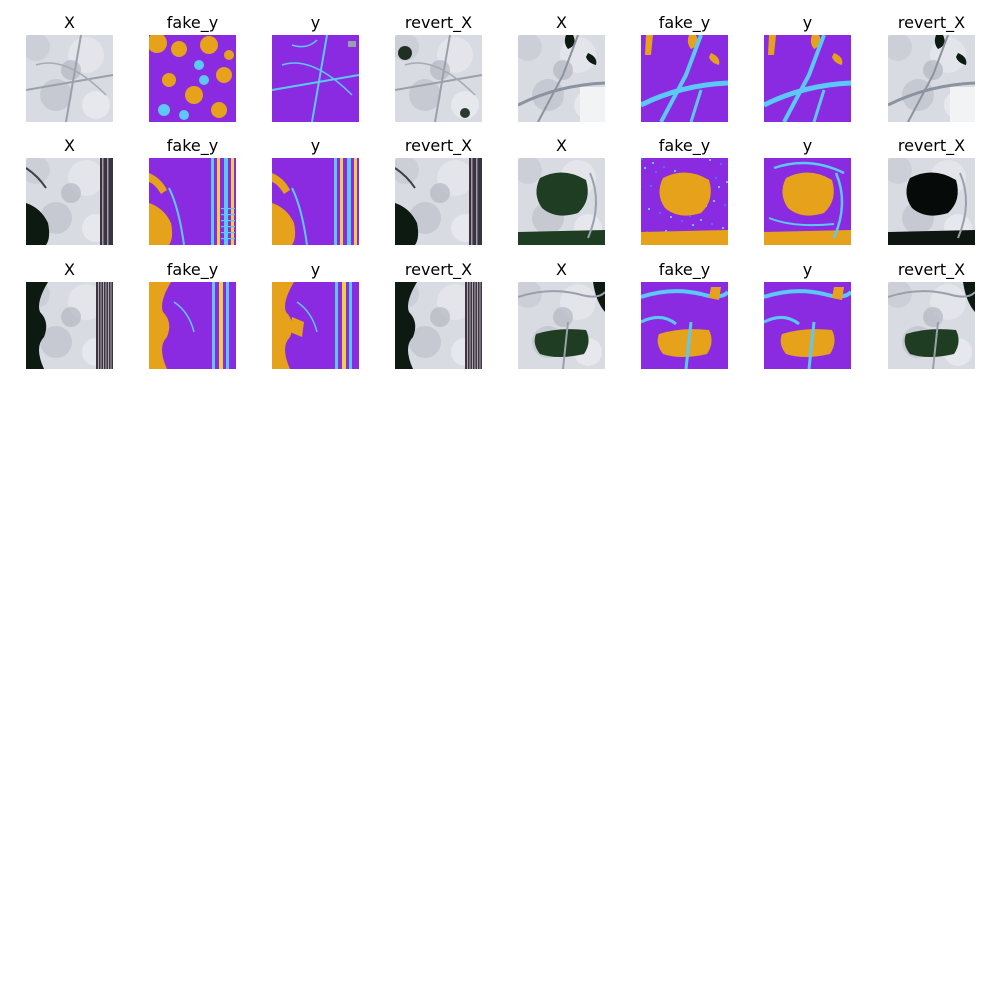 This screenshot has height=1000, width=1000. I want to click on building, so click(592, 104).